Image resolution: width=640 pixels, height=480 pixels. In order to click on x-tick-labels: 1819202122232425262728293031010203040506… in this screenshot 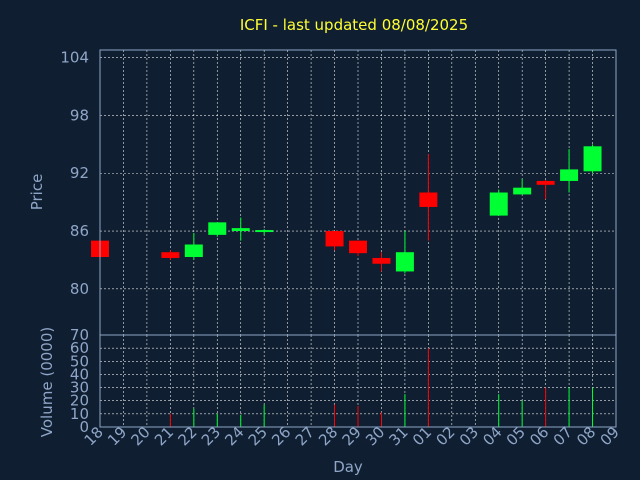, I will do `click(352, 436)`.